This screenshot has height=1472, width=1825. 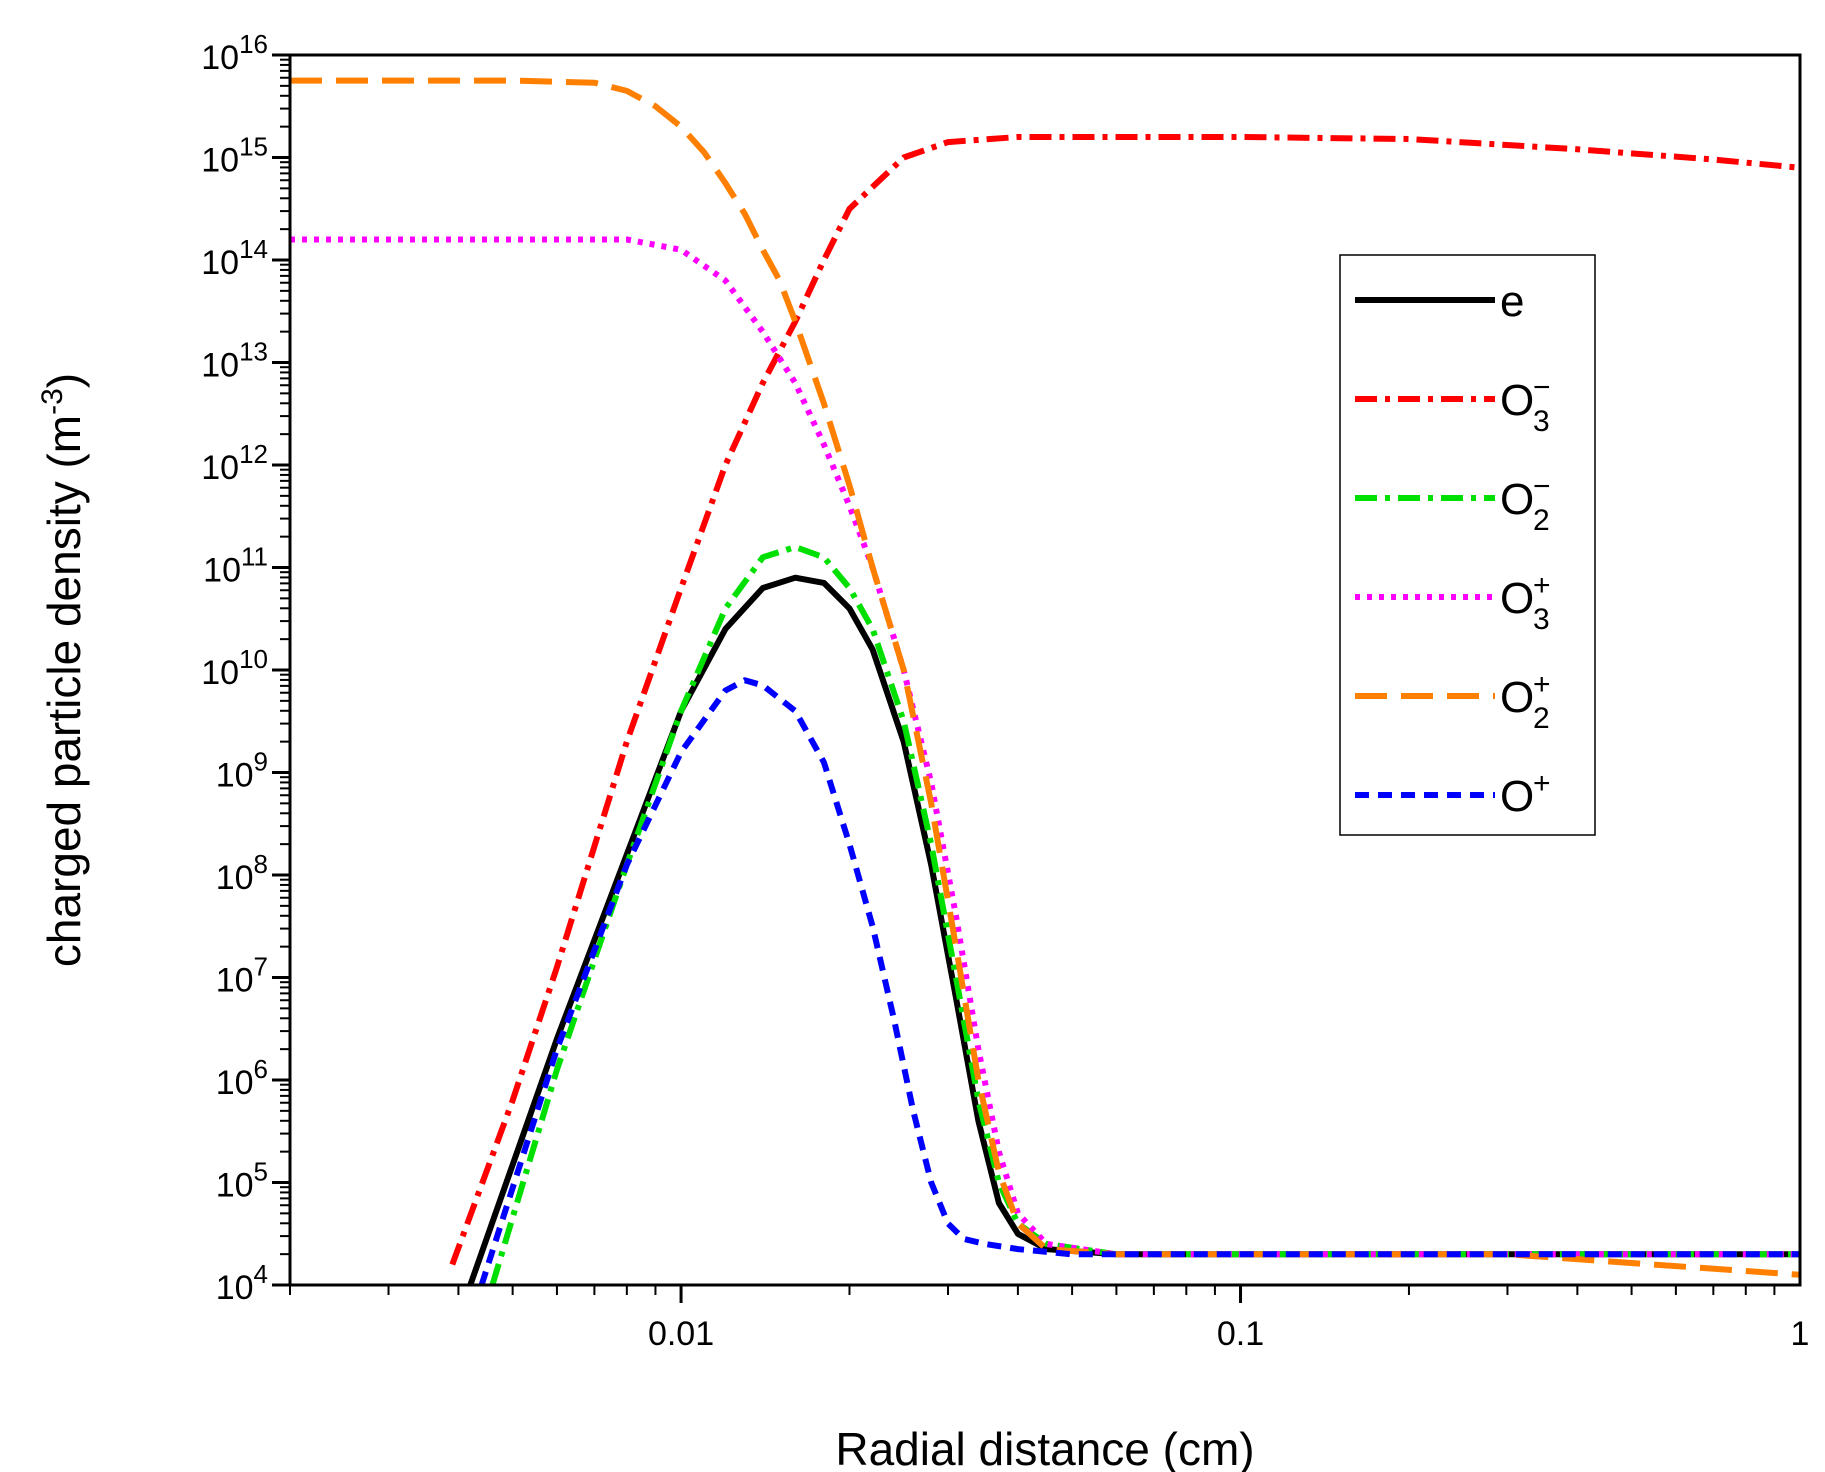 I want to click on y-tick-label: 10⁶, so click(x=242, y=1078).